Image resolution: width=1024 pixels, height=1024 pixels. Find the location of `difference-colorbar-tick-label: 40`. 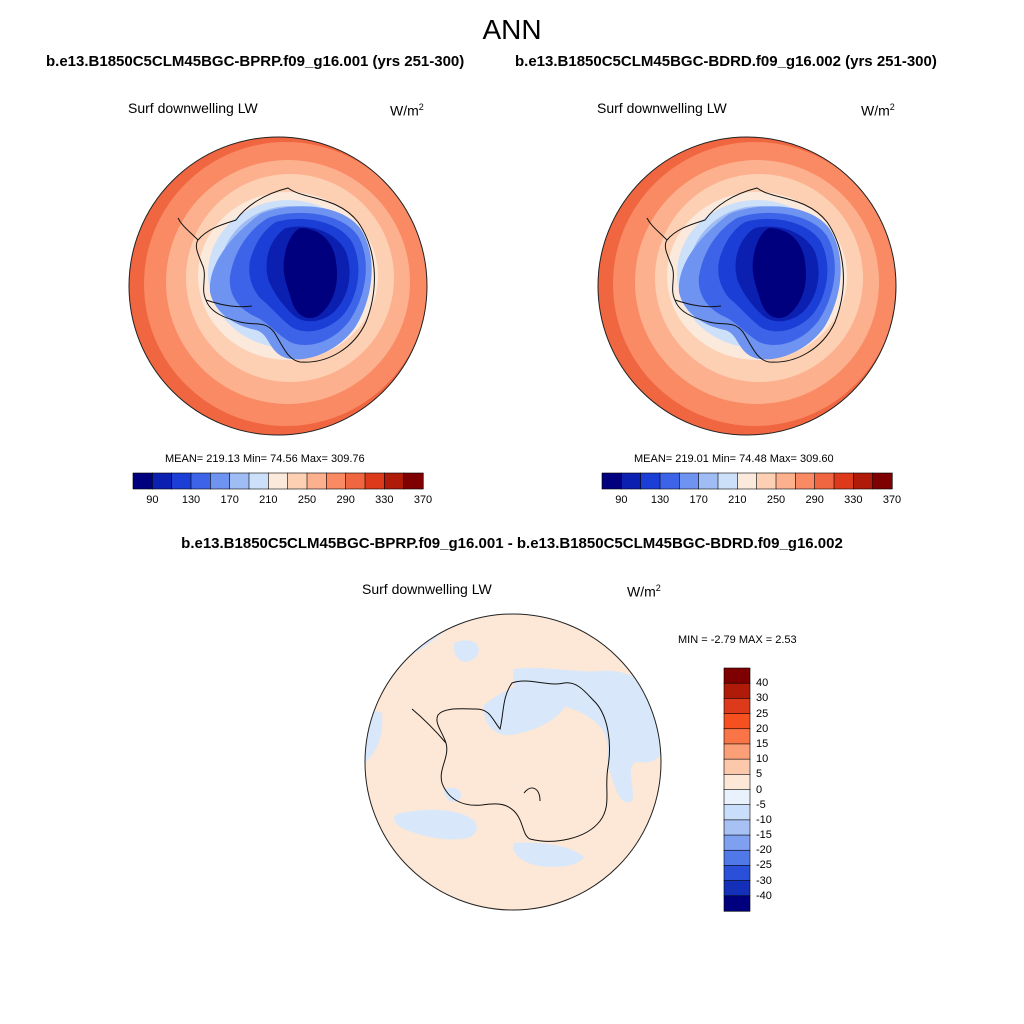

difference-colorbar-tick-label: 40 is located at coordinates (762, 683).